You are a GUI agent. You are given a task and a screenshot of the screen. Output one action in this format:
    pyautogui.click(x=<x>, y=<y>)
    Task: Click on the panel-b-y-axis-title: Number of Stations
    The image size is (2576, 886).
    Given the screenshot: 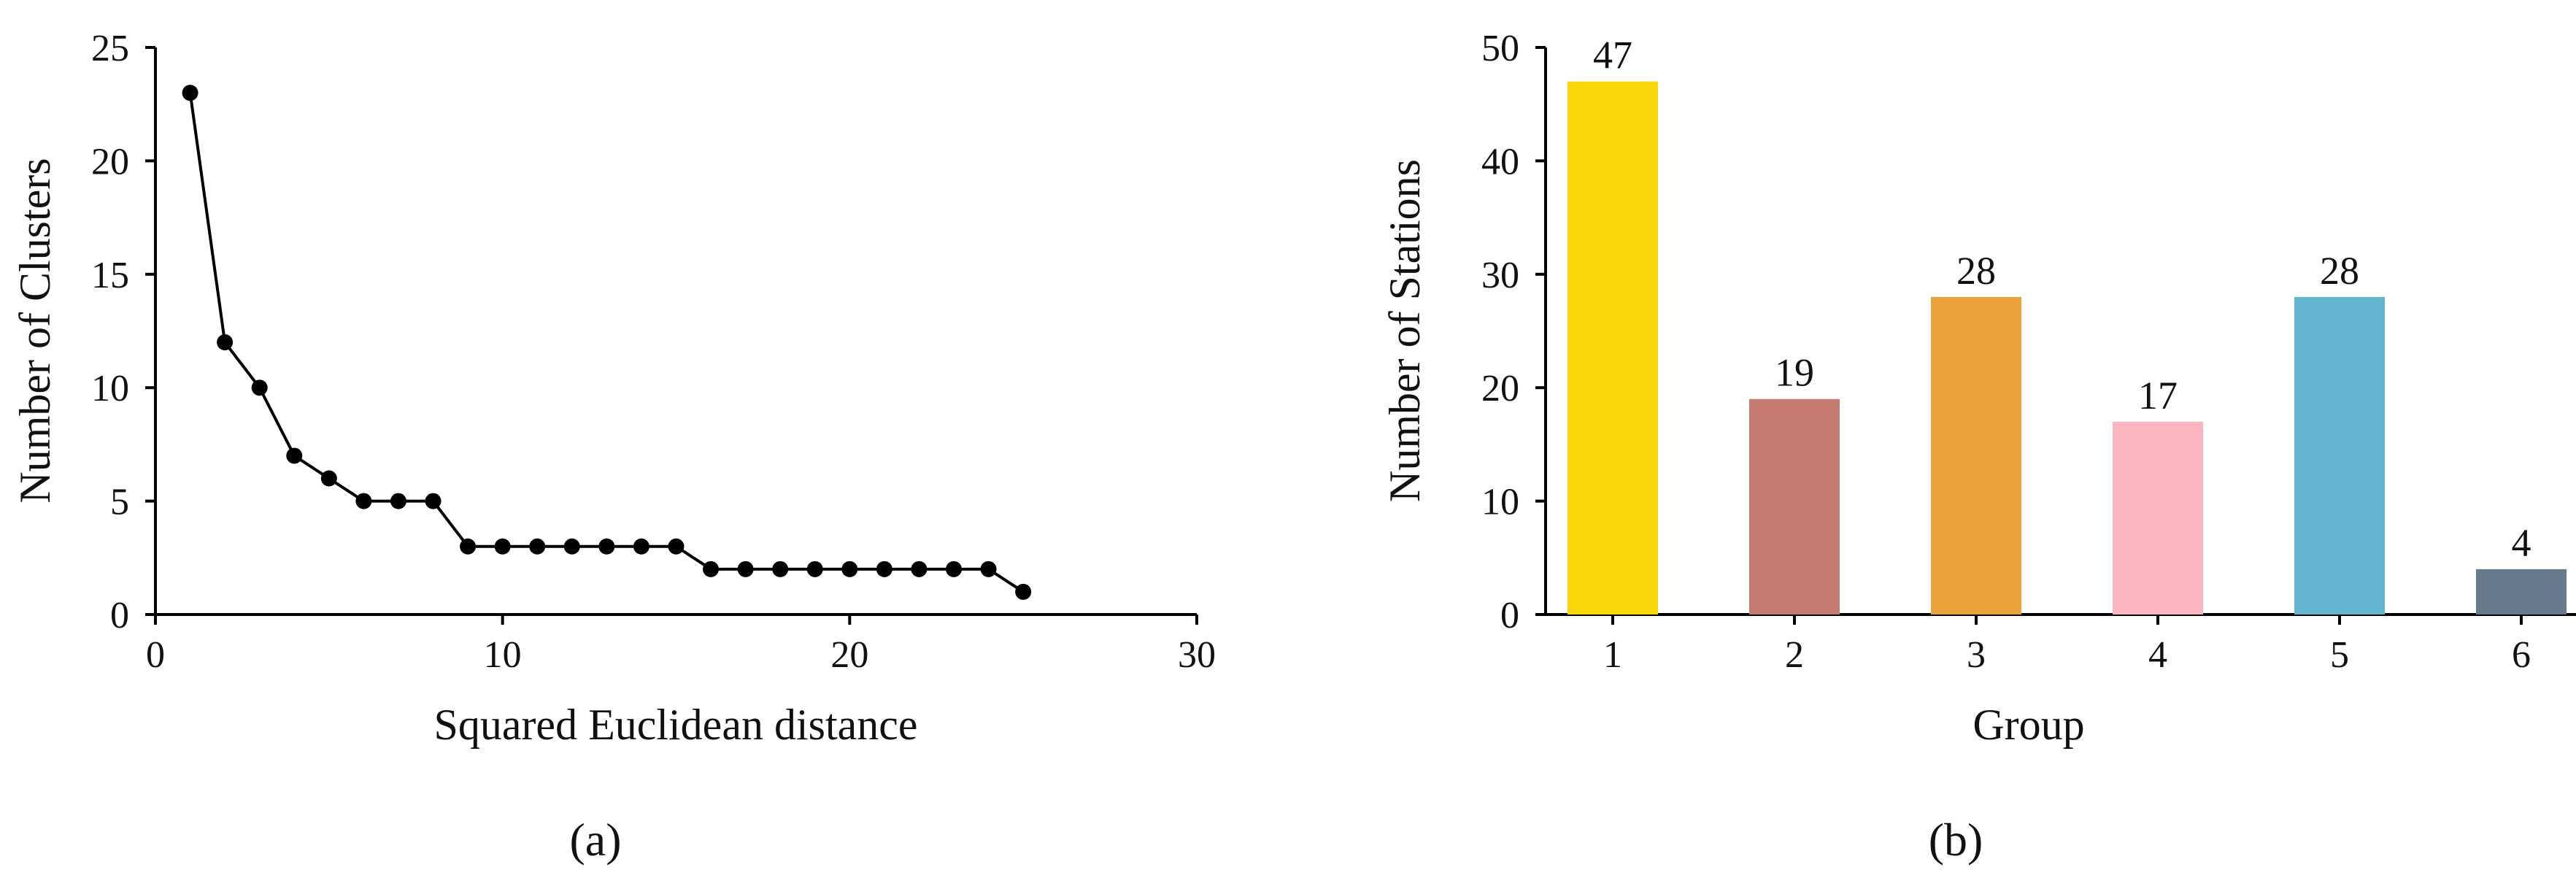 What is the action you would take?
    pyautogui.click(x=1405, y=330)
    